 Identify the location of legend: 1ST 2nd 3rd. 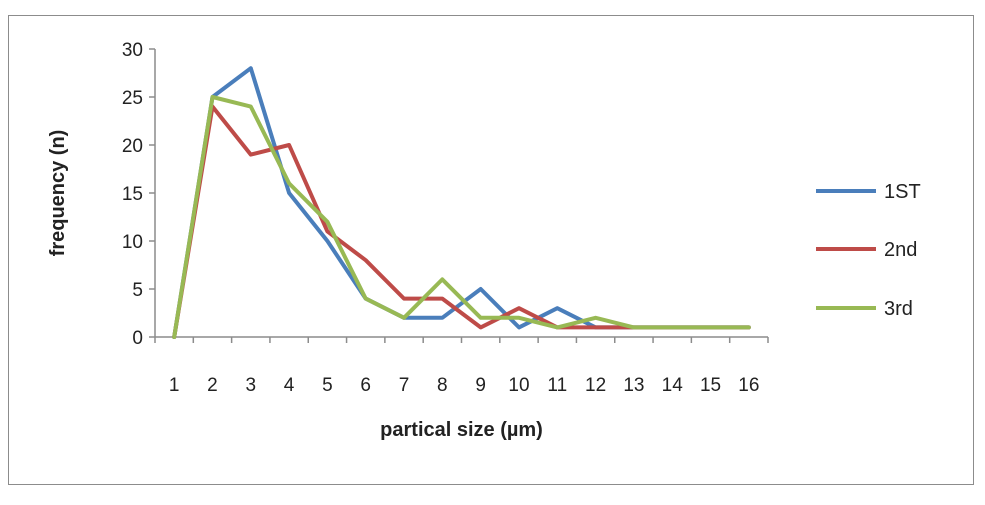
(868, 250).